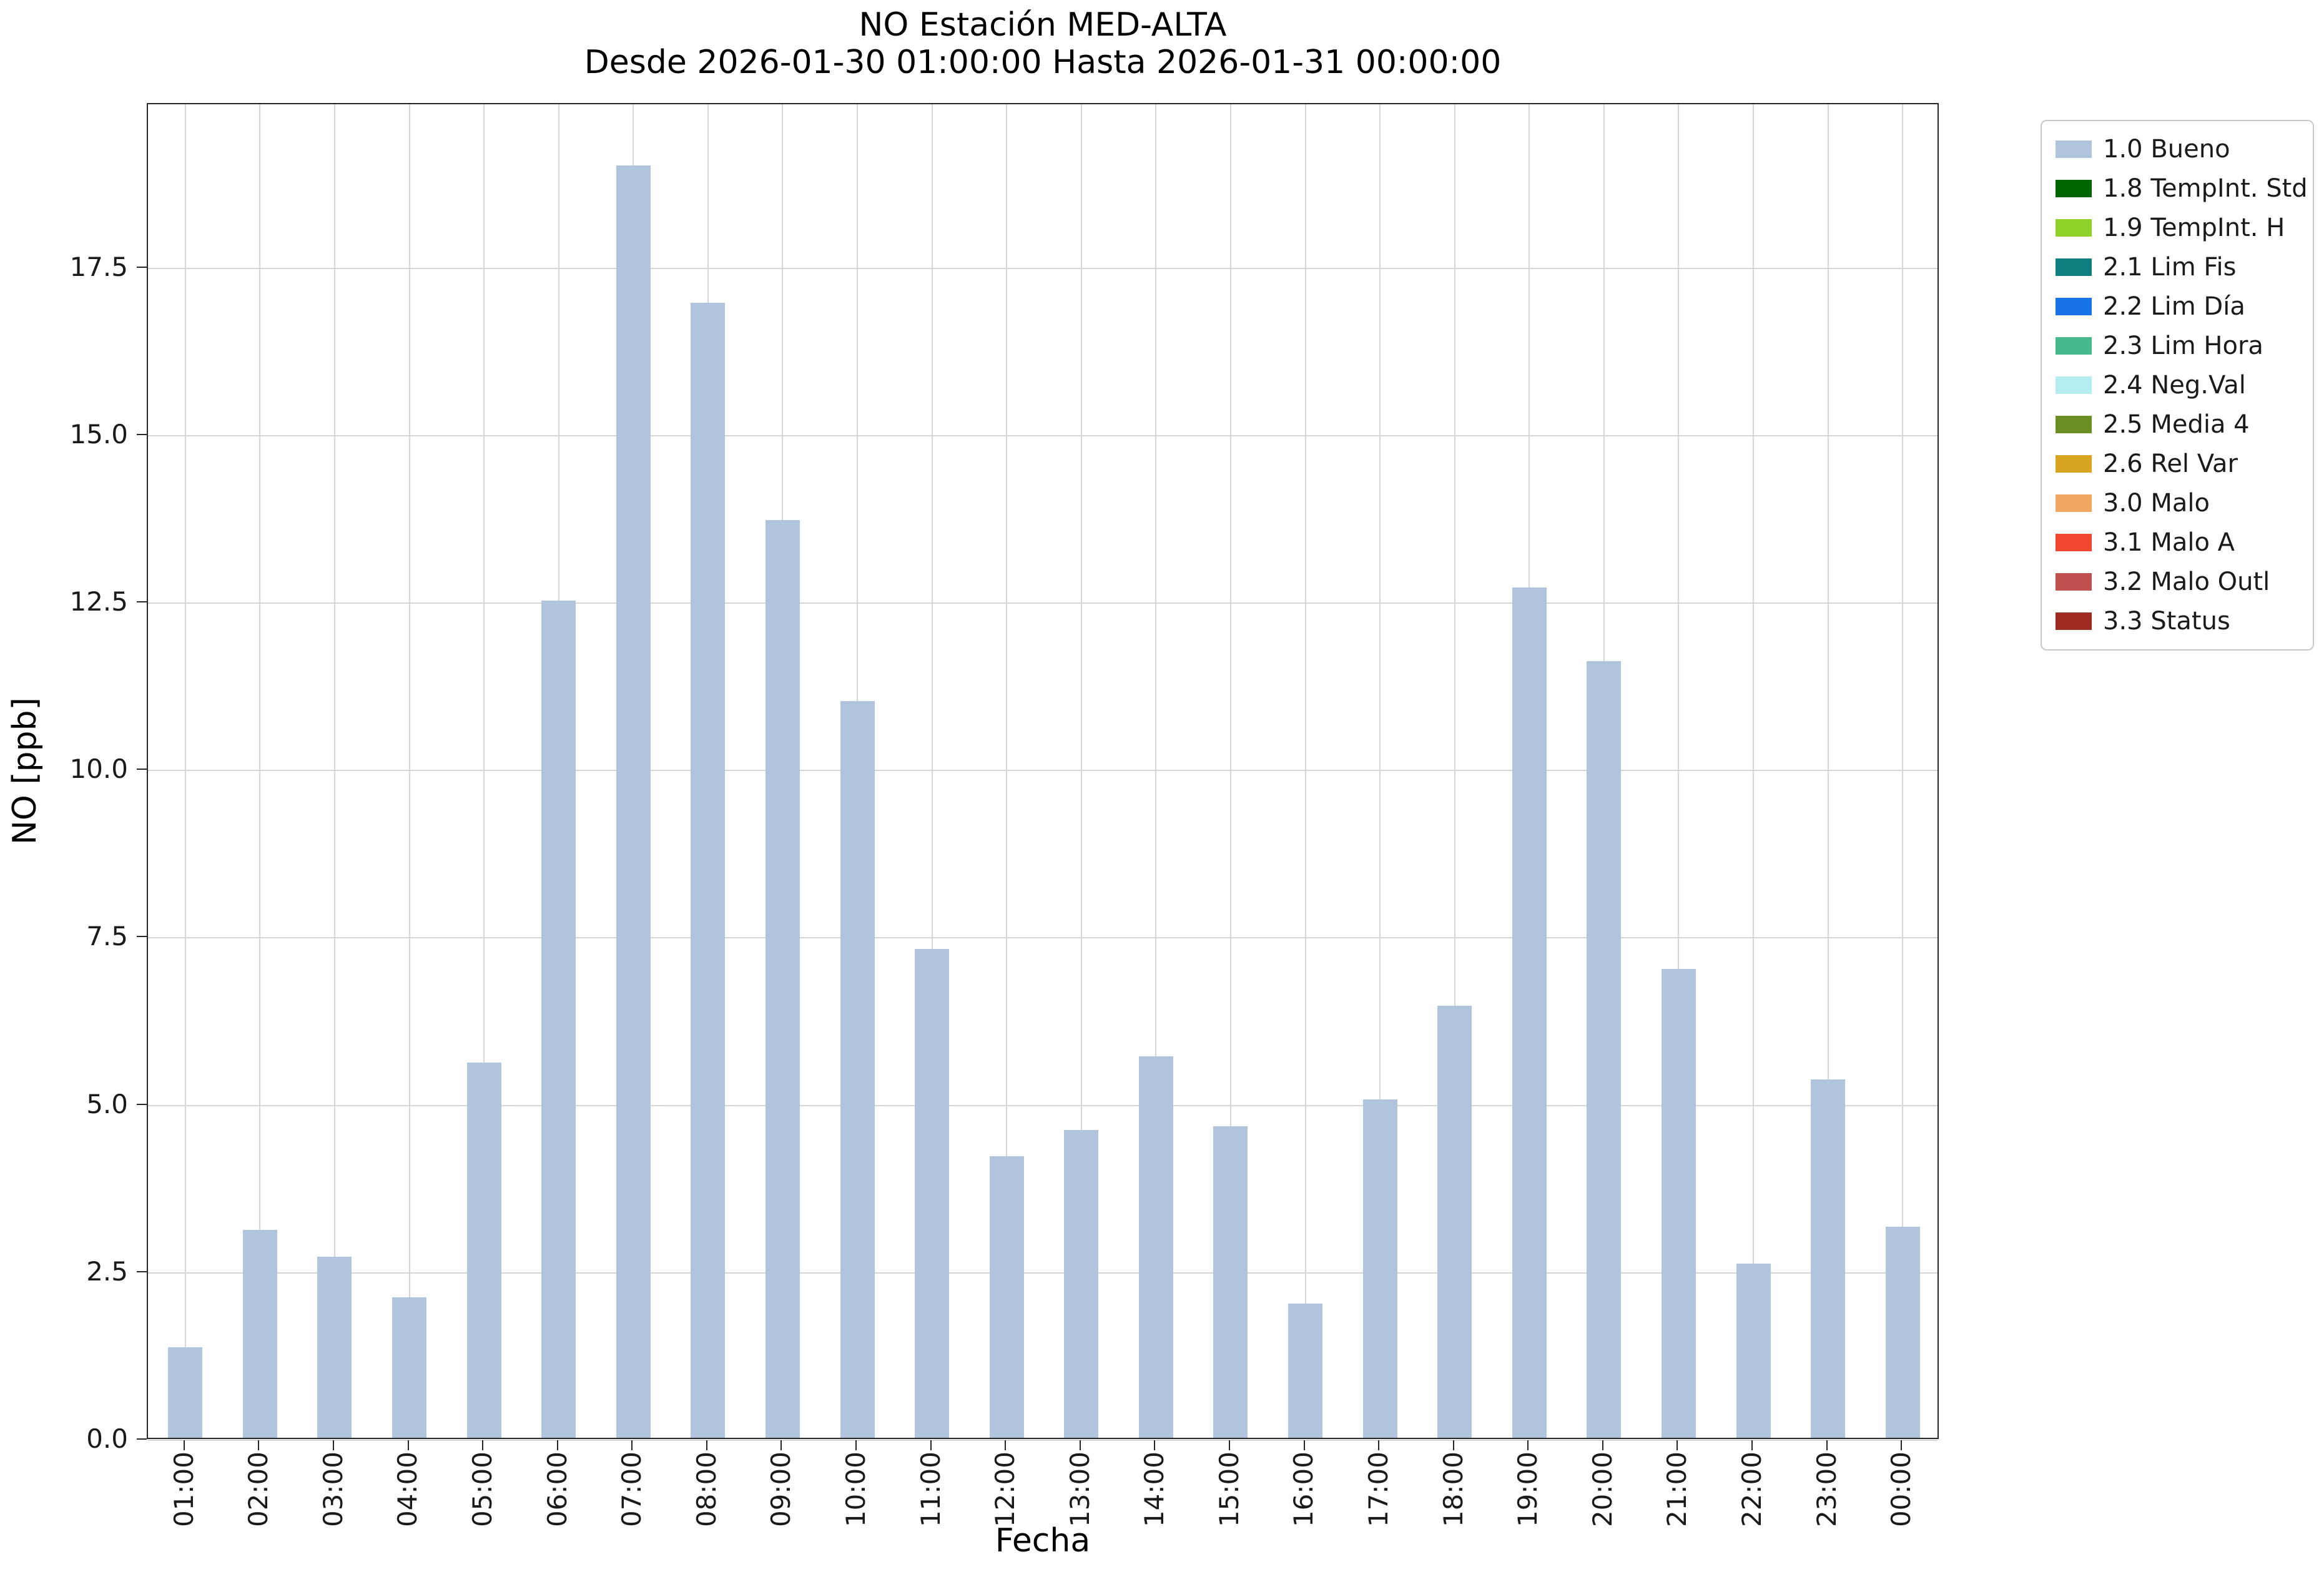 The width and height of the screenshot is (2324, 1582). What do you see at coordinates (407, 1490) in the screenshot?
I see `x-tick-label: 04:00` at bounding box center [407, 1490].